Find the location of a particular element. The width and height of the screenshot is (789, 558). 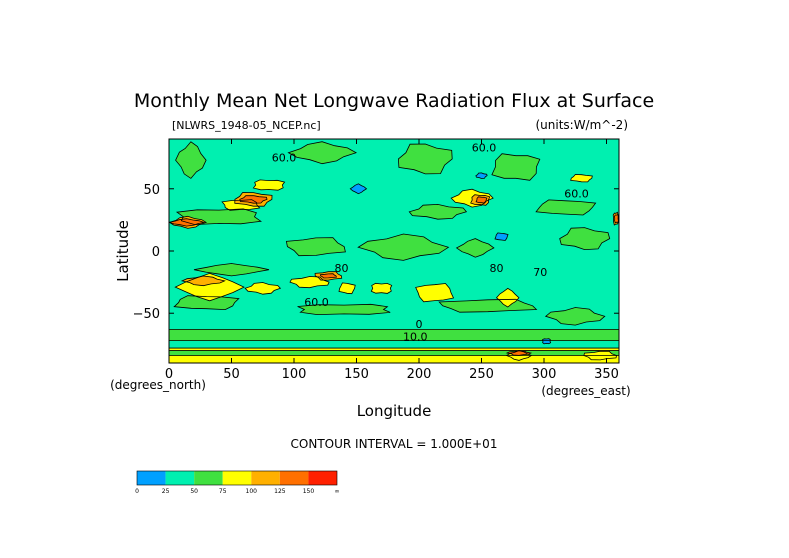

color-legend: 0 25 50 75 100 125 150 ∞ is located at coordinates (237, 482).